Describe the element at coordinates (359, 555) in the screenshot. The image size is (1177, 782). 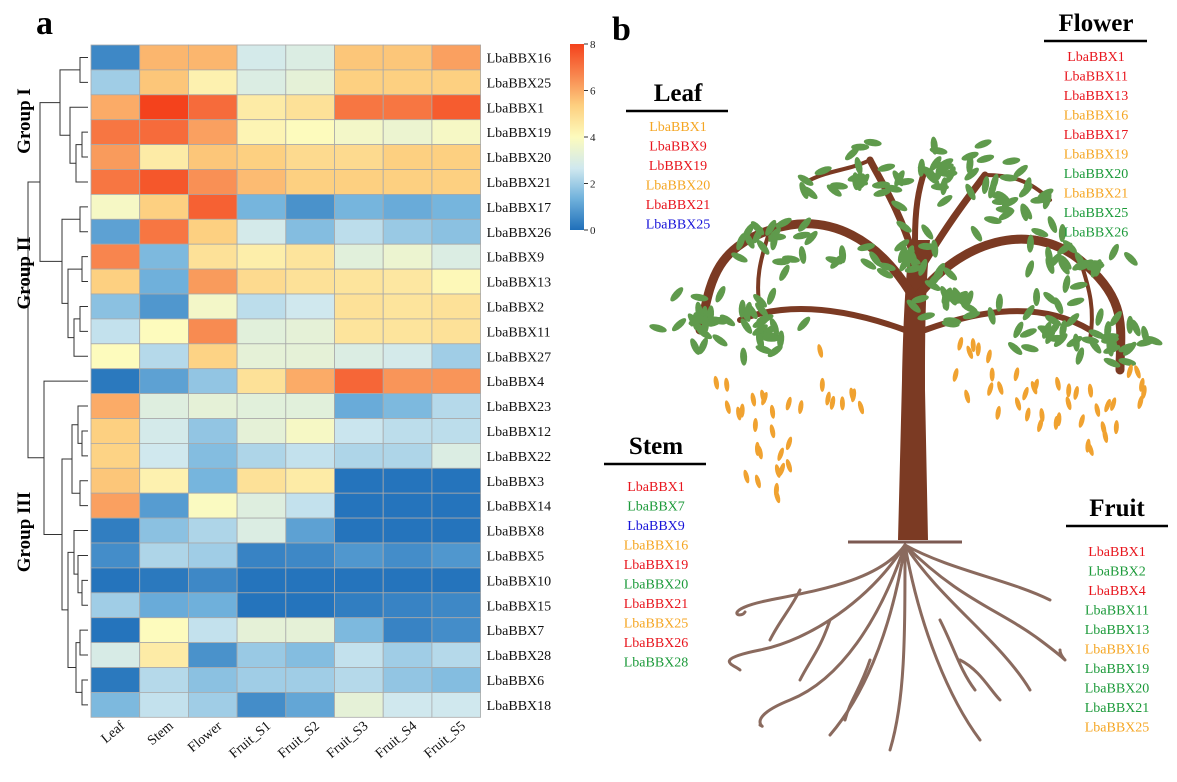
I see `heatmap-cell-LbaBBX5-Fruit_S3` at that location.